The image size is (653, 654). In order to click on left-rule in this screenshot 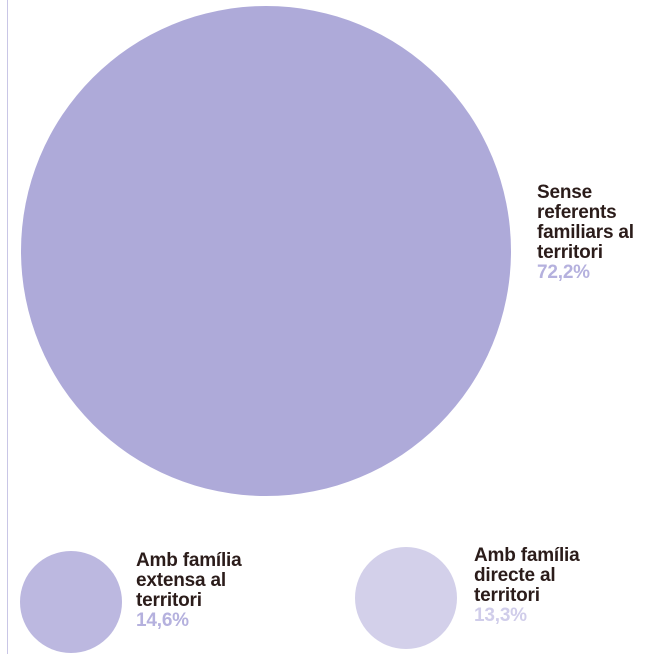, I will do `click(7, 327)`.